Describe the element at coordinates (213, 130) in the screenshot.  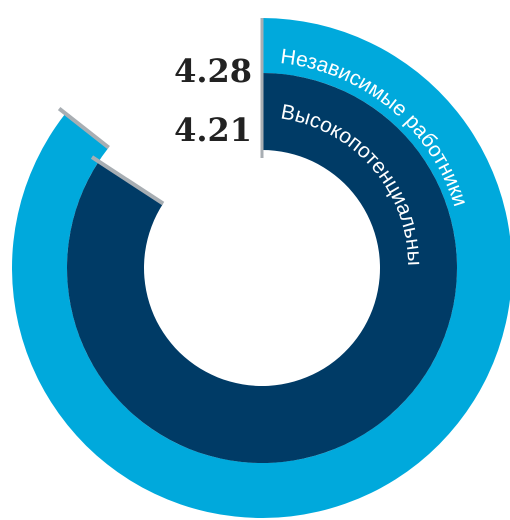
I see `inner-value-label: 4.21` at that location.